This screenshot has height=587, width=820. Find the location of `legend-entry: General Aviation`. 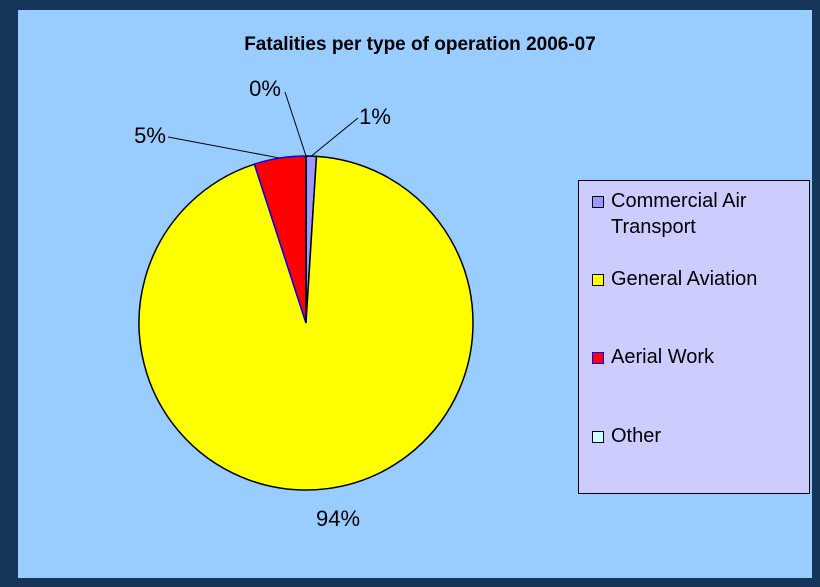

legend-entry: General Aviation is located at coordinates (696, 279).